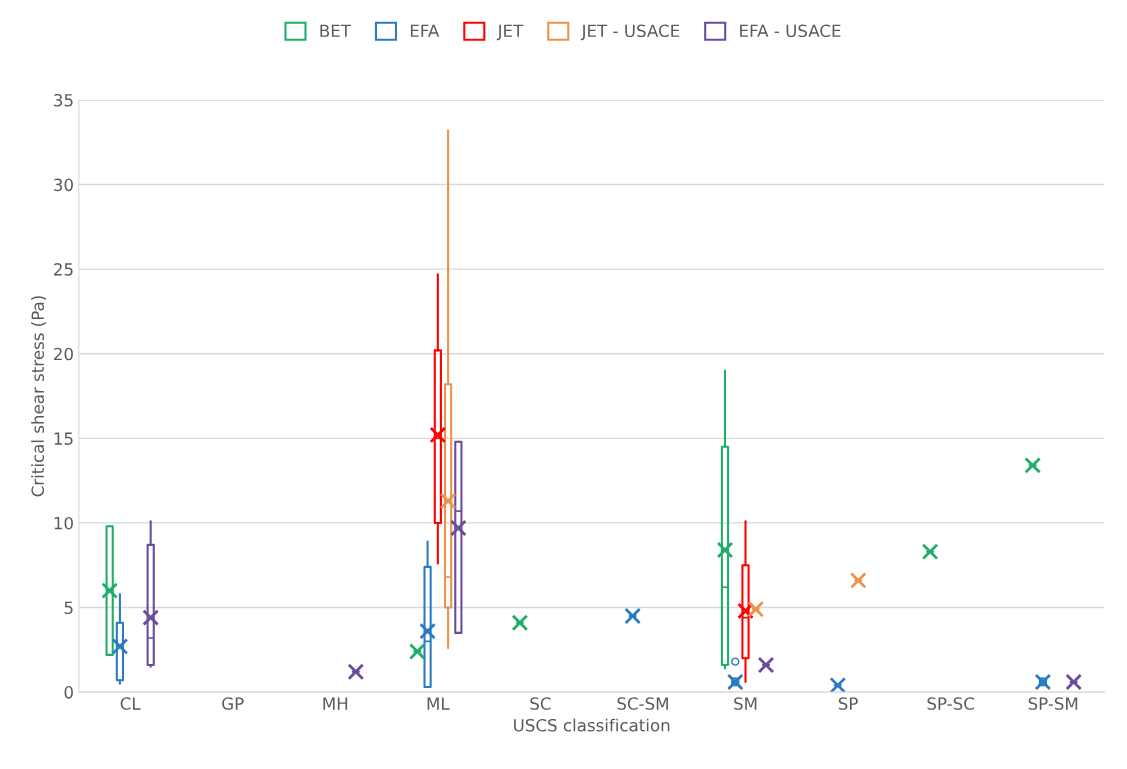 The height and width of the screenshot is (769, 1127). I want to click on x-tick-label: SC, so click(540, 703).